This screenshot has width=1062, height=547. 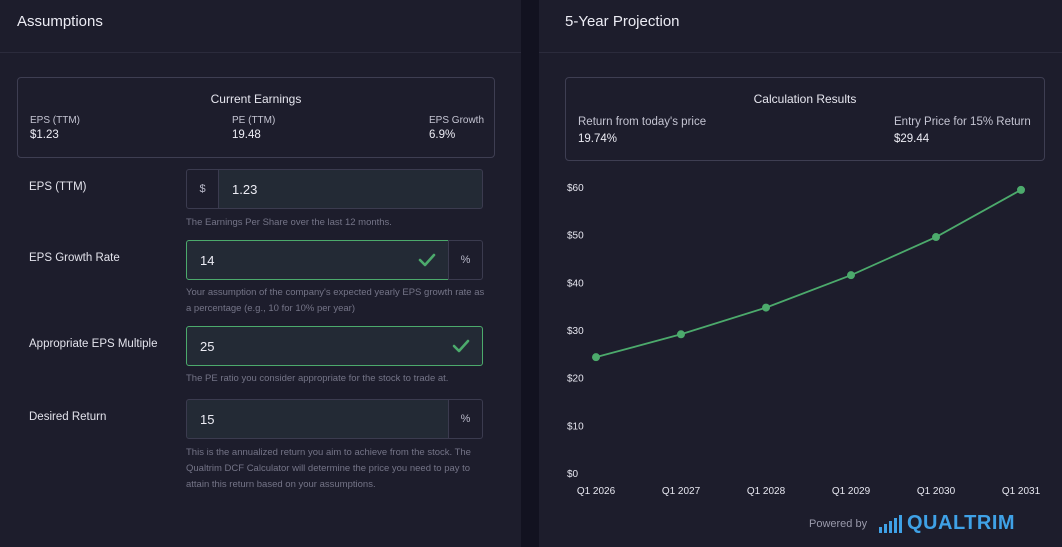 I want to click on y-tick-label: $40, so click(x=575, y=283).